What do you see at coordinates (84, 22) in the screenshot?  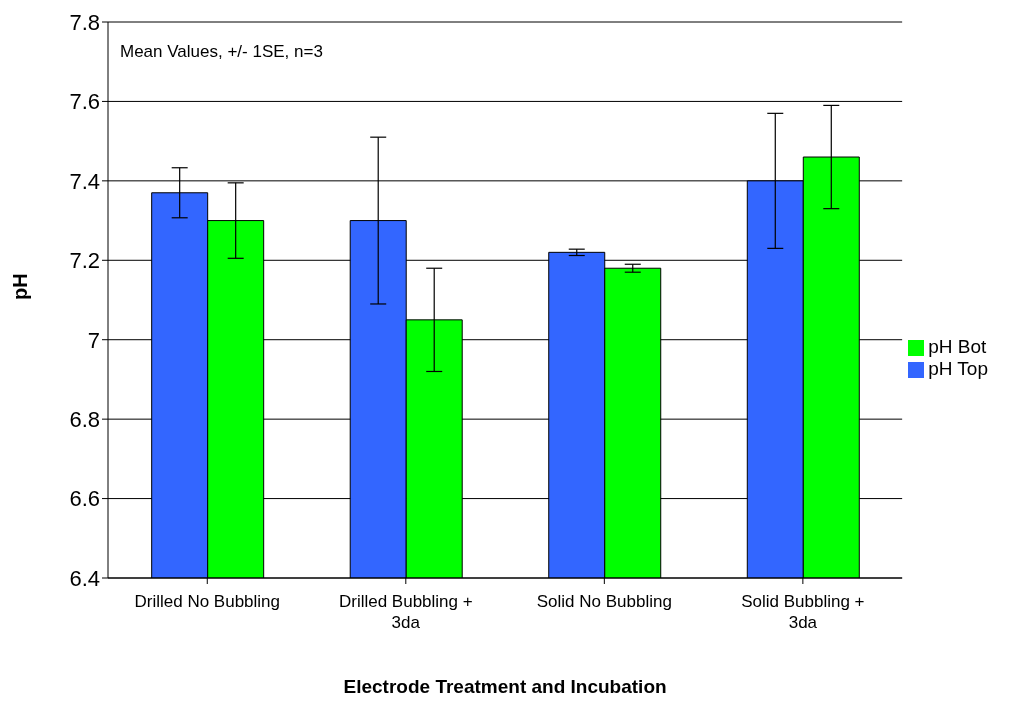 I see `y-tick-label: 7.8` at bounding box center [84, 22].